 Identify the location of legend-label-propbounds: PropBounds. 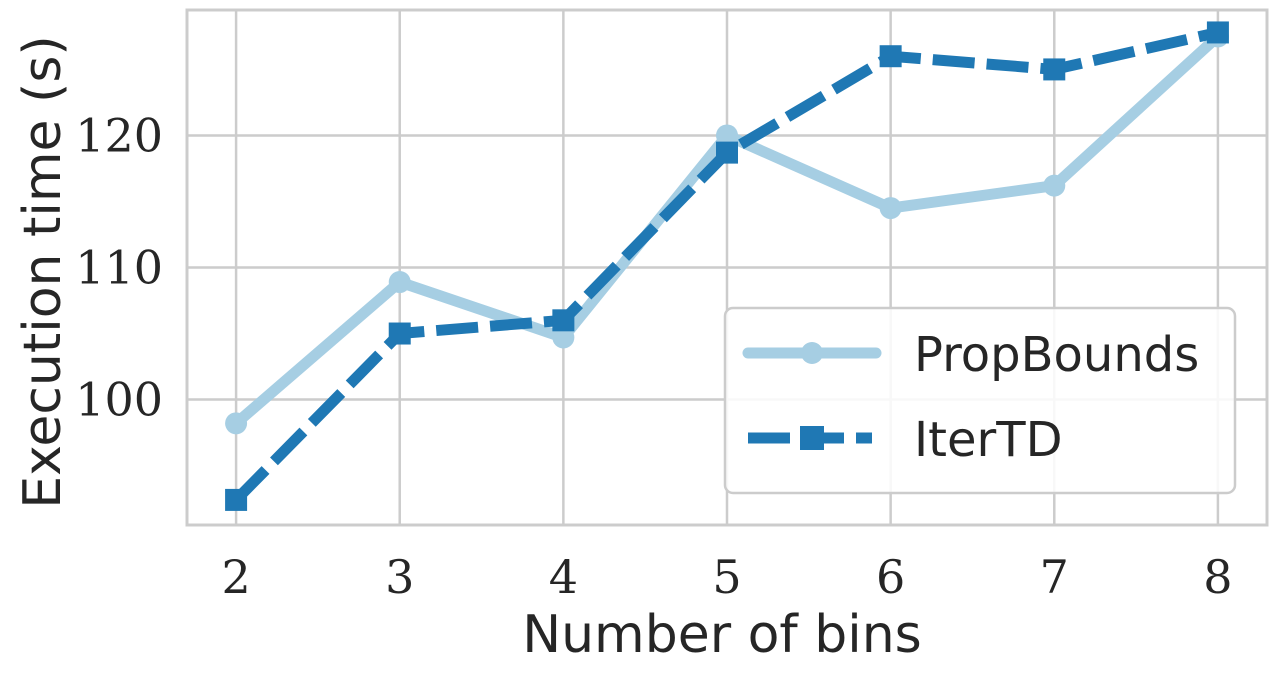
(1056, 355).